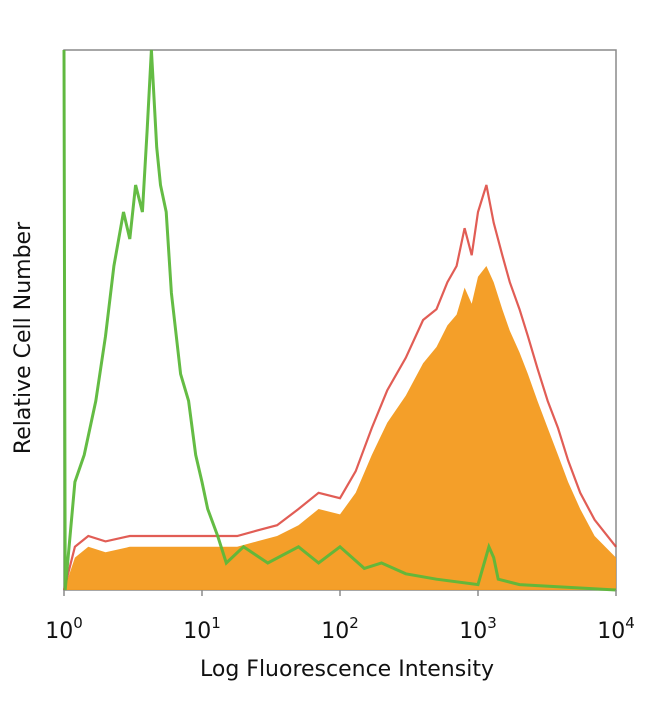 The width and height of the screenshot is (650, 704). Describe the element at coordinates (340, 629) in the screenshot. I see `x-tick-label: 10²` at that location.